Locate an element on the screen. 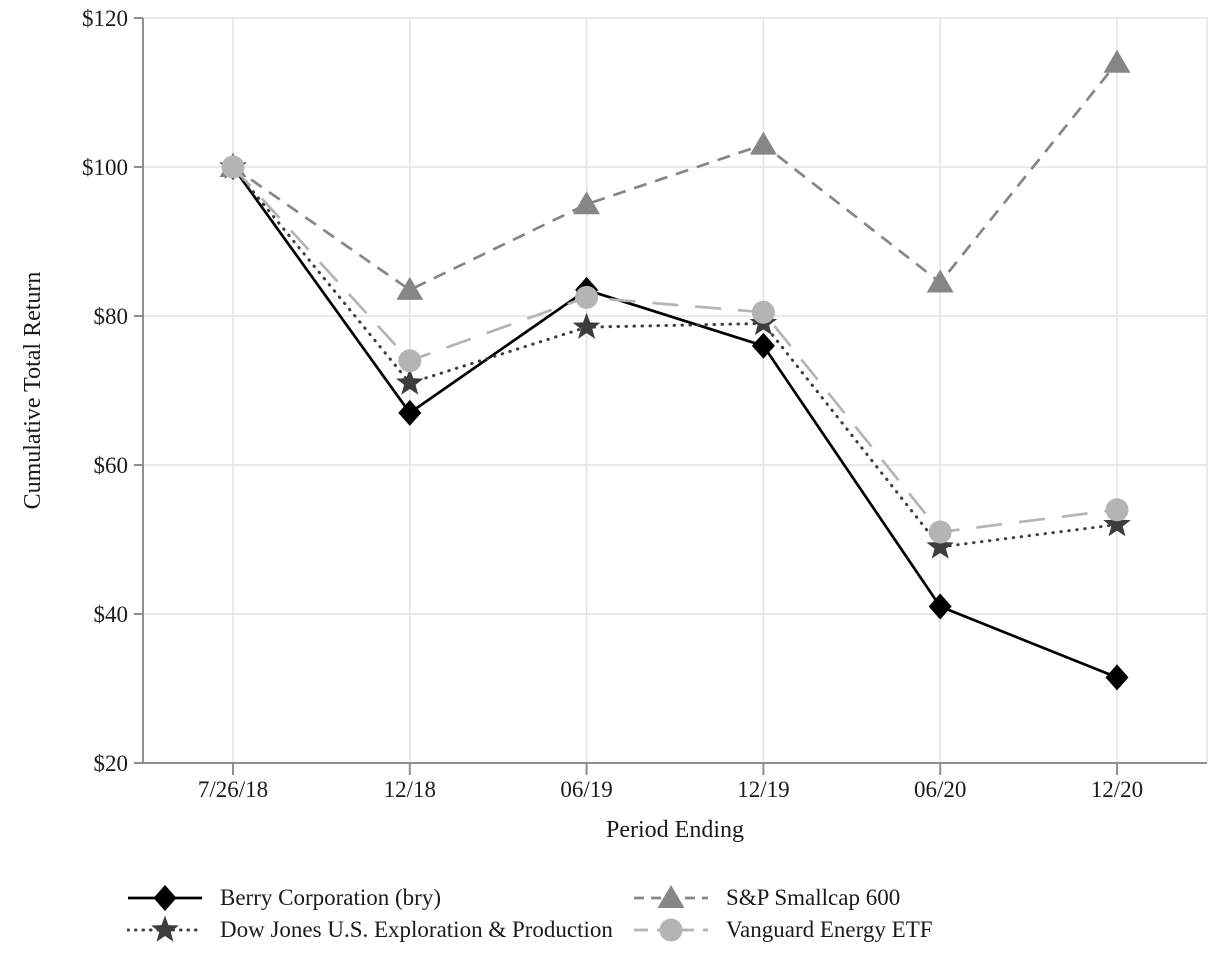 Image resolution: width=1226 pixels, height=960 pixels. legend-item-berry: Berry Corporation (bry) is located at coordinates (380, 898).